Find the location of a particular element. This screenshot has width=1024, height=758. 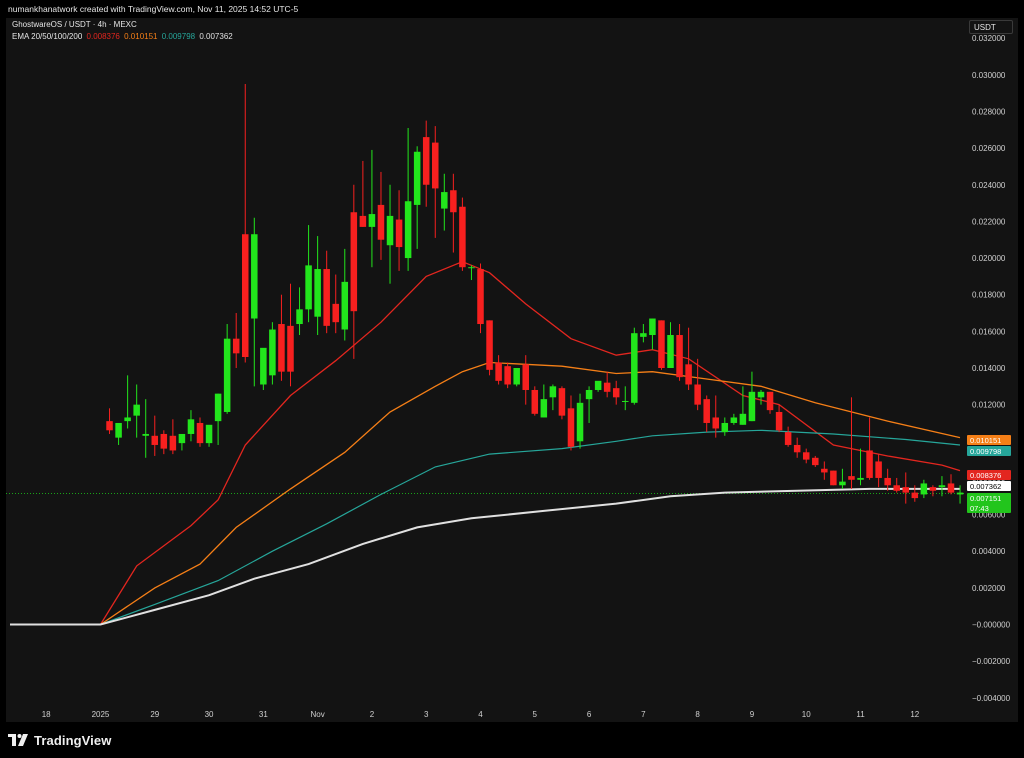

x-tick-label: 3 is located at coordinates (426, 714).